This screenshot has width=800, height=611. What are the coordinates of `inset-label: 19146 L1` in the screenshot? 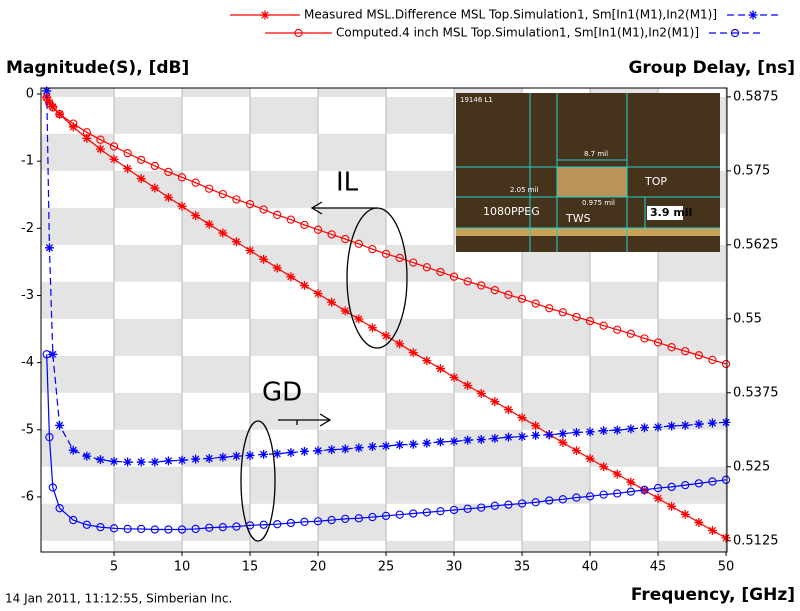 It's located at (476, 100).